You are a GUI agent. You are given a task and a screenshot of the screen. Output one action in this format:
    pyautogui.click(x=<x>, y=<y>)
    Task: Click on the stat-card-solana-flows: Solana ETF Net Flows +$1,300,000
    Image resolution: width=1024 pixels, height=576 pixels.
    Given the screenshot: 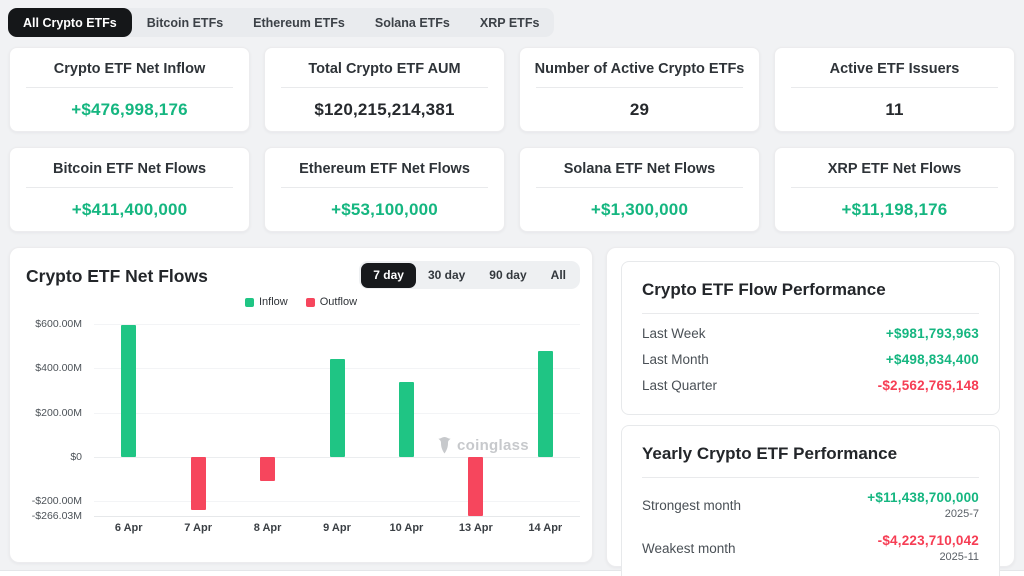 What is the action you would take?
    pyautogui.click(x=639, y=189)
    